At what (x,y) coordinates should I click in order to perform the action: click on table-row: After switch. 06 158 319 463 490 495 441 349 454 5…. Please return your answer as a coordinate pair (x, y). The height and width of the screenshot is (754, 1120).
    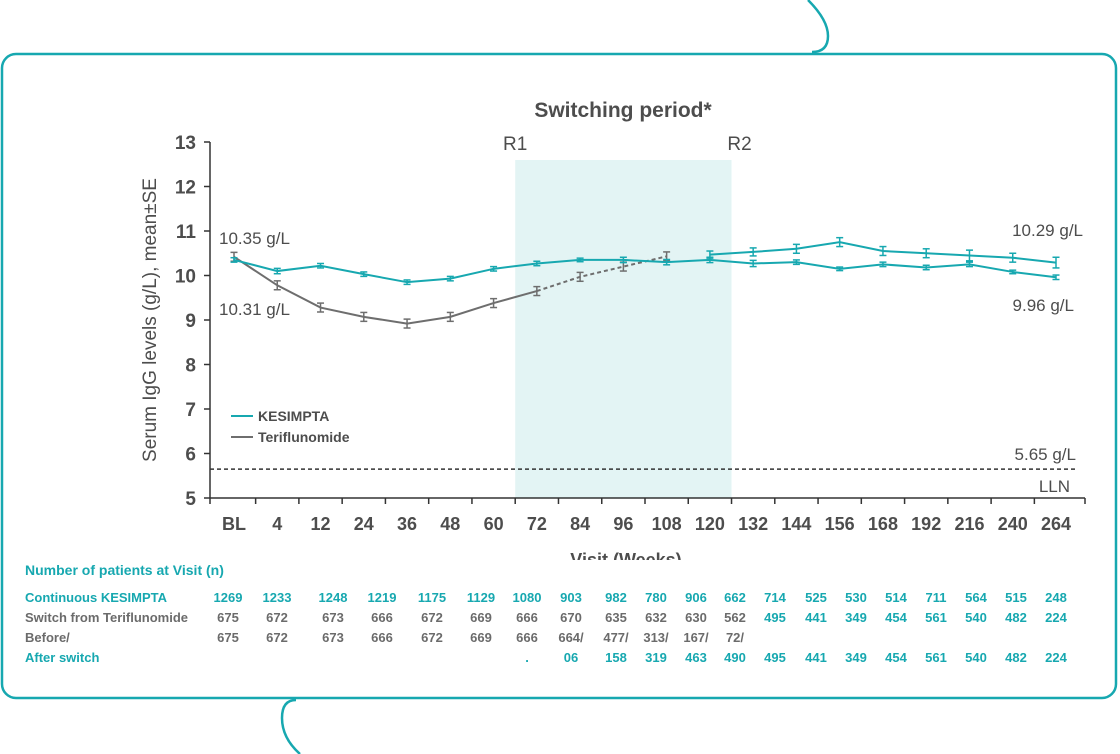
    Looking at the image, I should click on (560, 659).